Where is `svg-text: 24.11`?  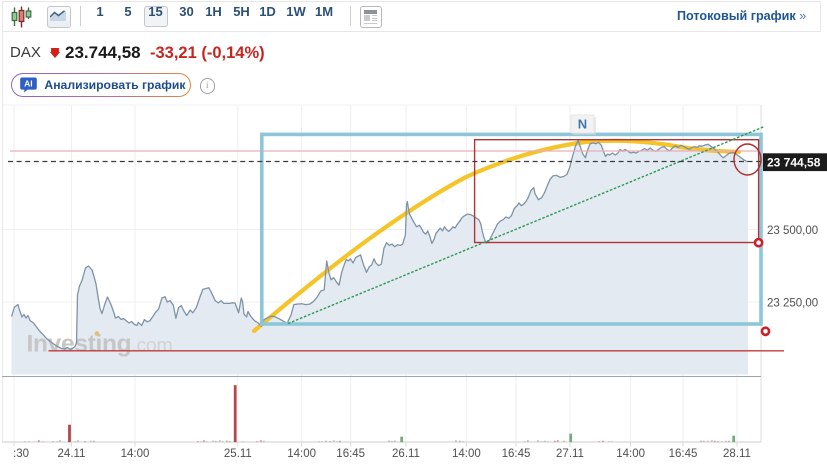
svg-text: 24.11 is located at coordinates (72, 454).